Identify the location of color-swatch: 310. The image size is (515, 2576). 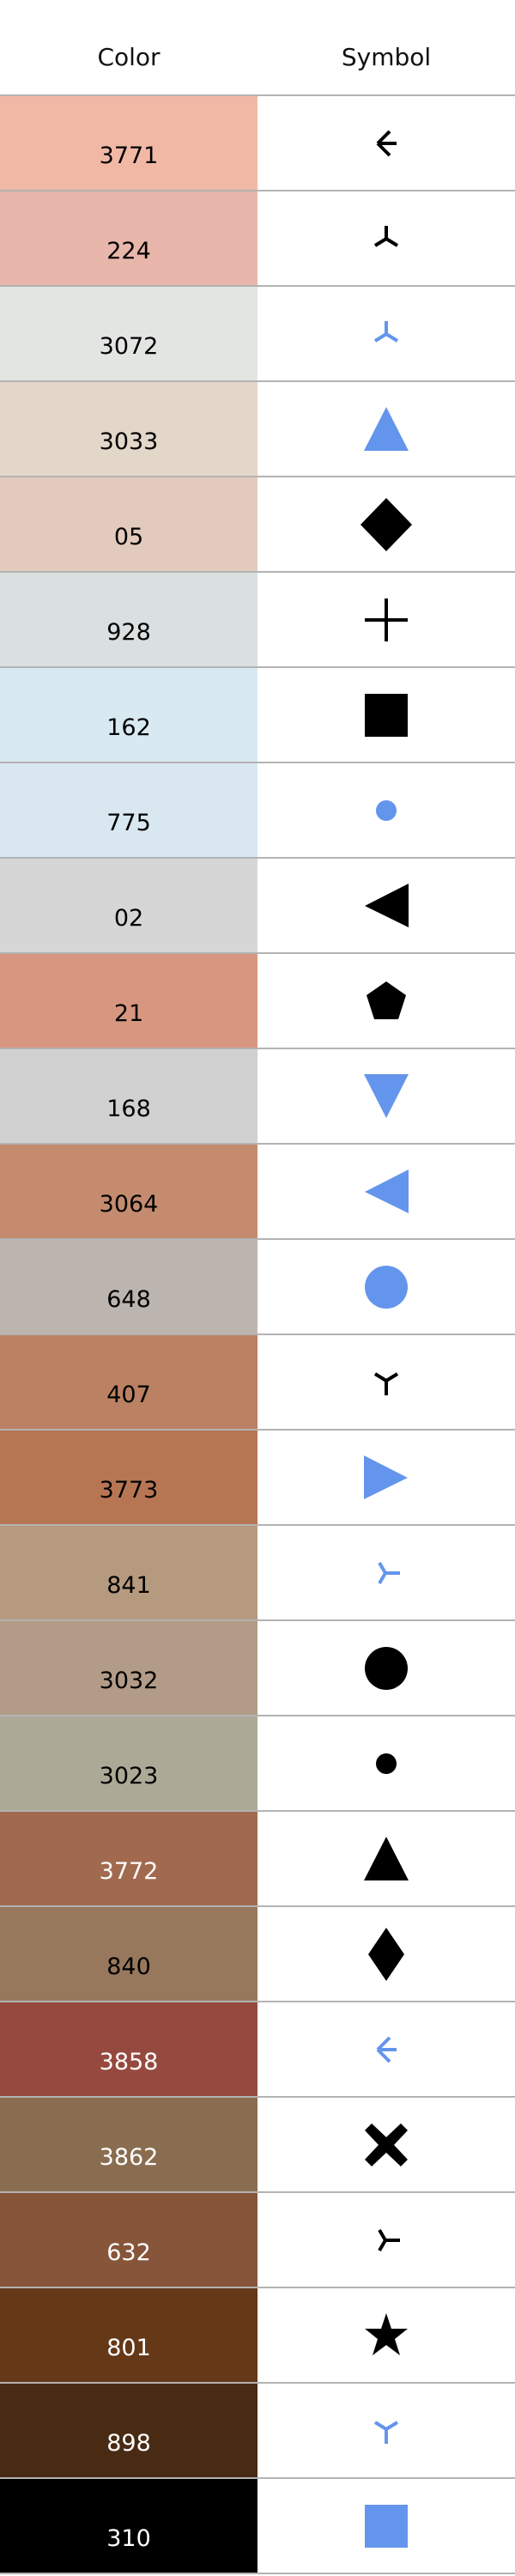
(129, 2526).